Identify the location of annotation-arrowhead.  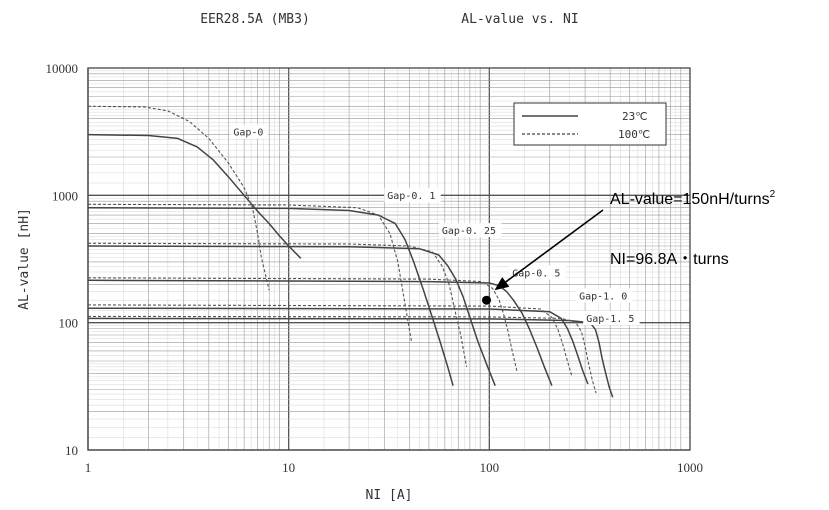
(502, 284).